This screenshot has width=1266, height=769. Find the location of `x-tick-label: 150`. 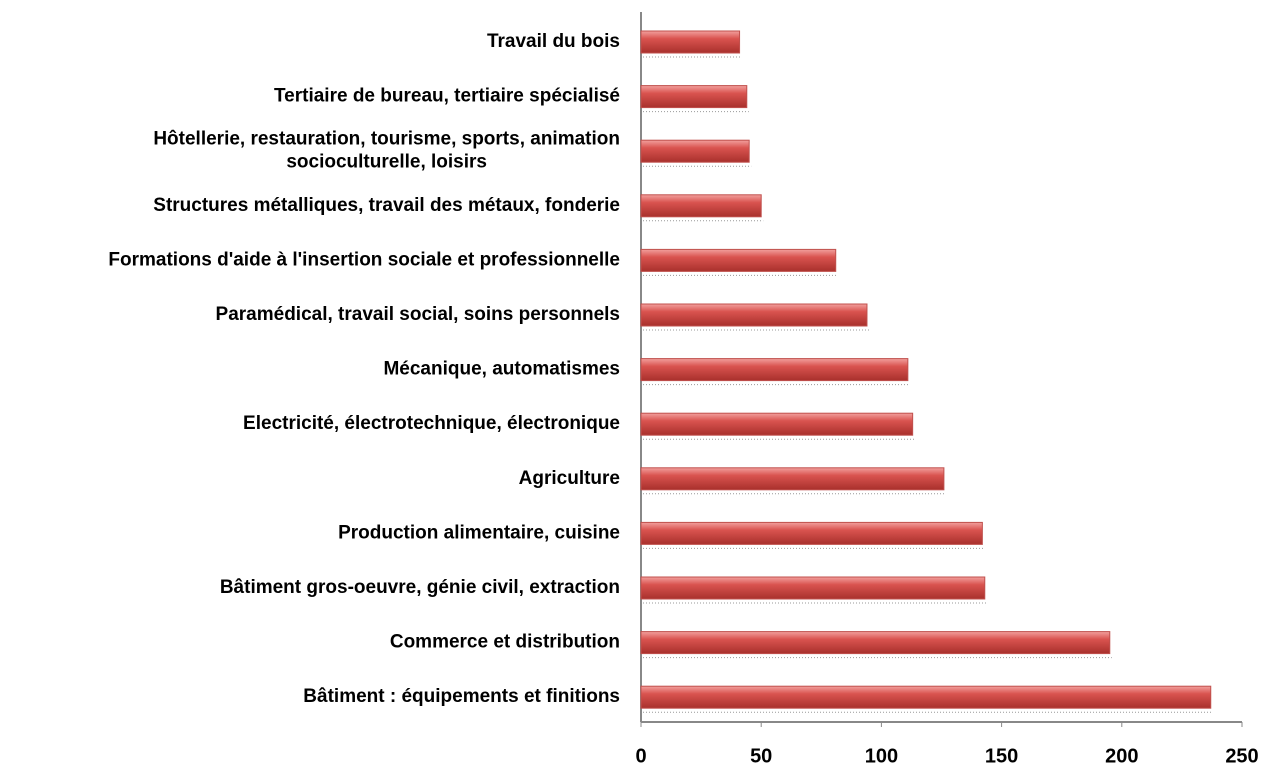

x-tick-label: 150 is located at coordinates (1001, 756).